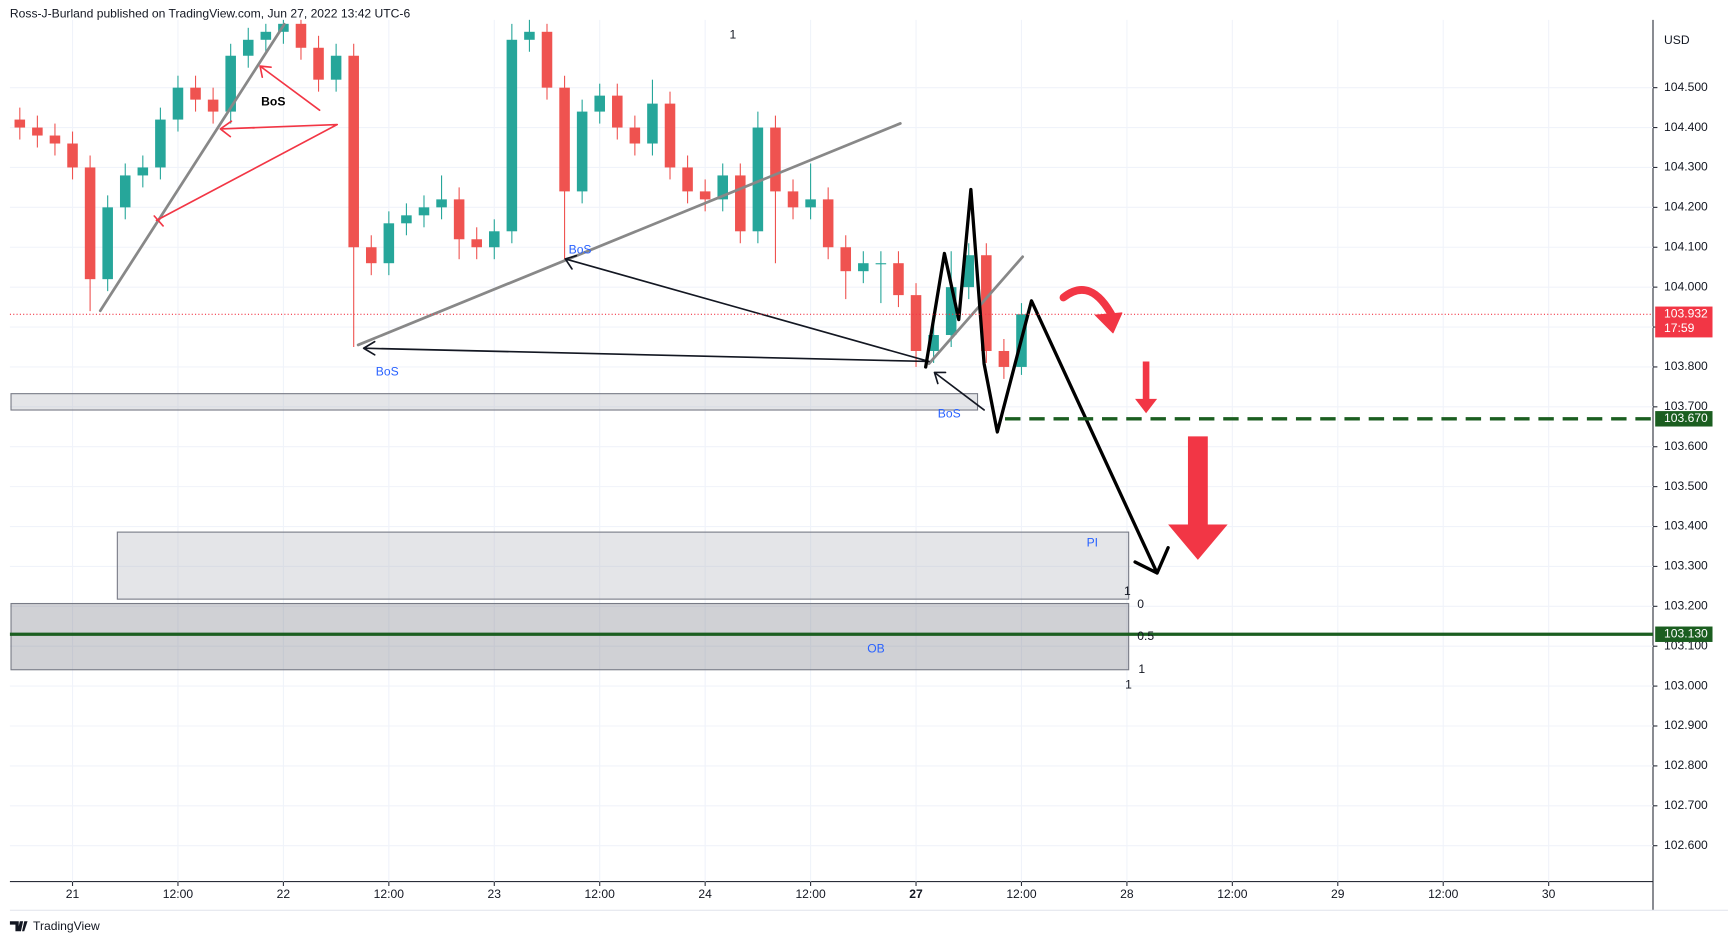  I want to click on x-tick-label: 21, so click(73, 894).